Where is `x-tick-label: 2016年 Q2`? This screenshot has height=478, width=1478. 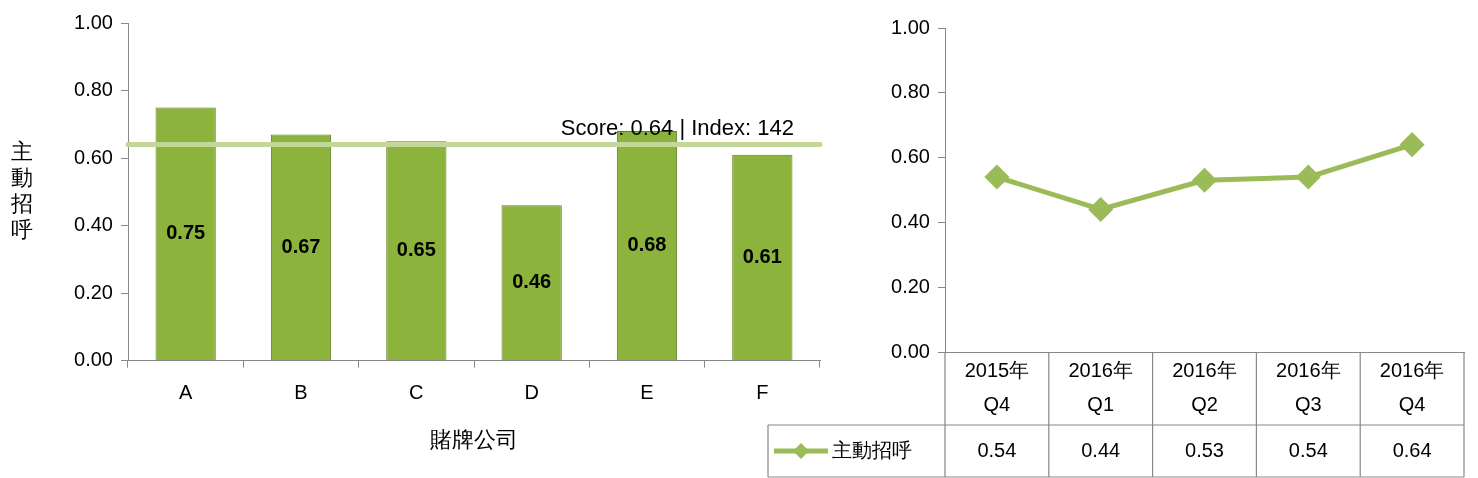
x-tick-label: 2016年 Q2 is located at coordinates (1204, 386).